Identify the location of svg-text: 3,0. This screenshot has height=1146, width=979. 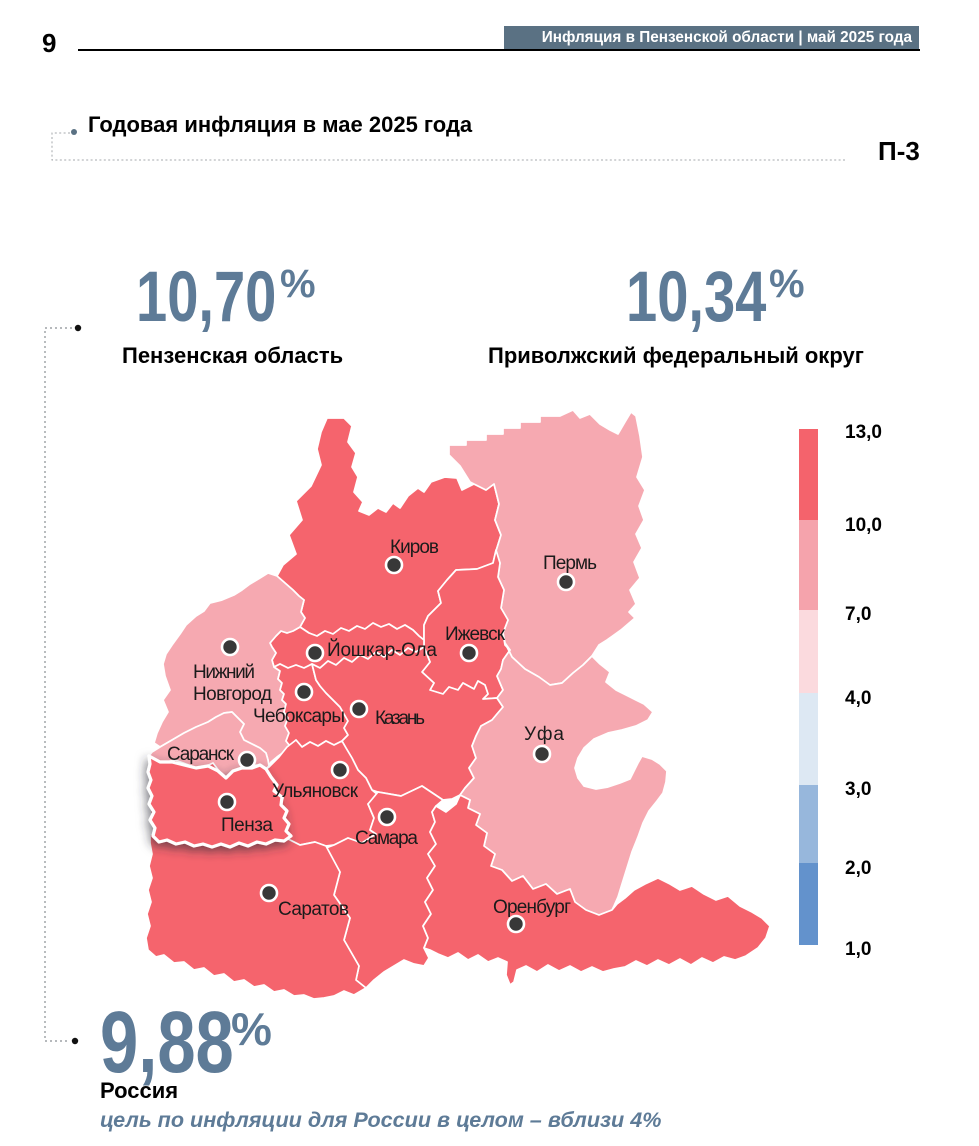
(858, 789).